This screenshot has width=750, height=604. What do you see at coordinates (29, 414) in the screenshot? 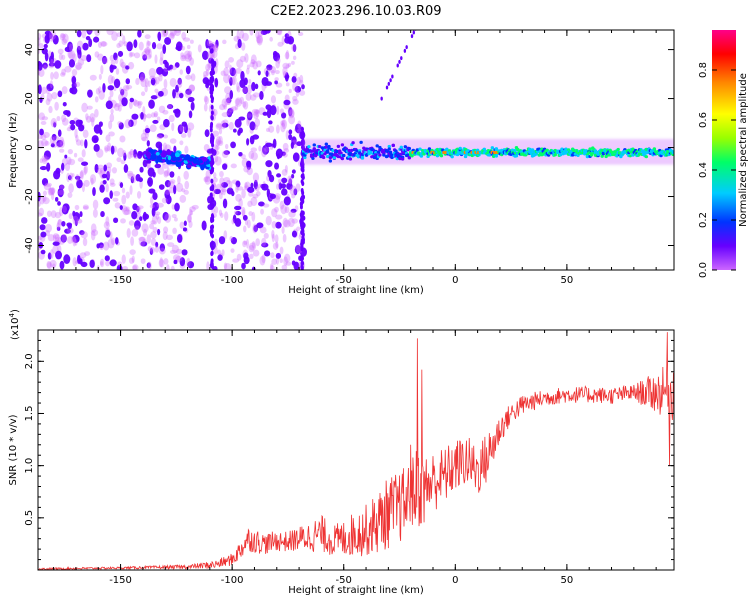
I see `y-tick-label: 1.5` at bounding box center [29, 414].